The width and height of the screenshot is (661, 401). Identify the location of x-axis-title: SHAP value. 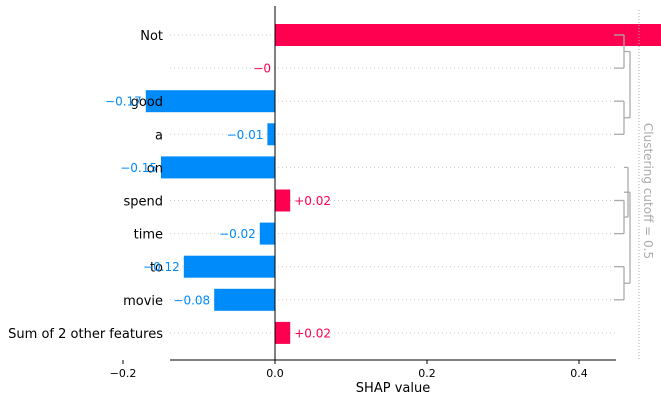
(393, 388).